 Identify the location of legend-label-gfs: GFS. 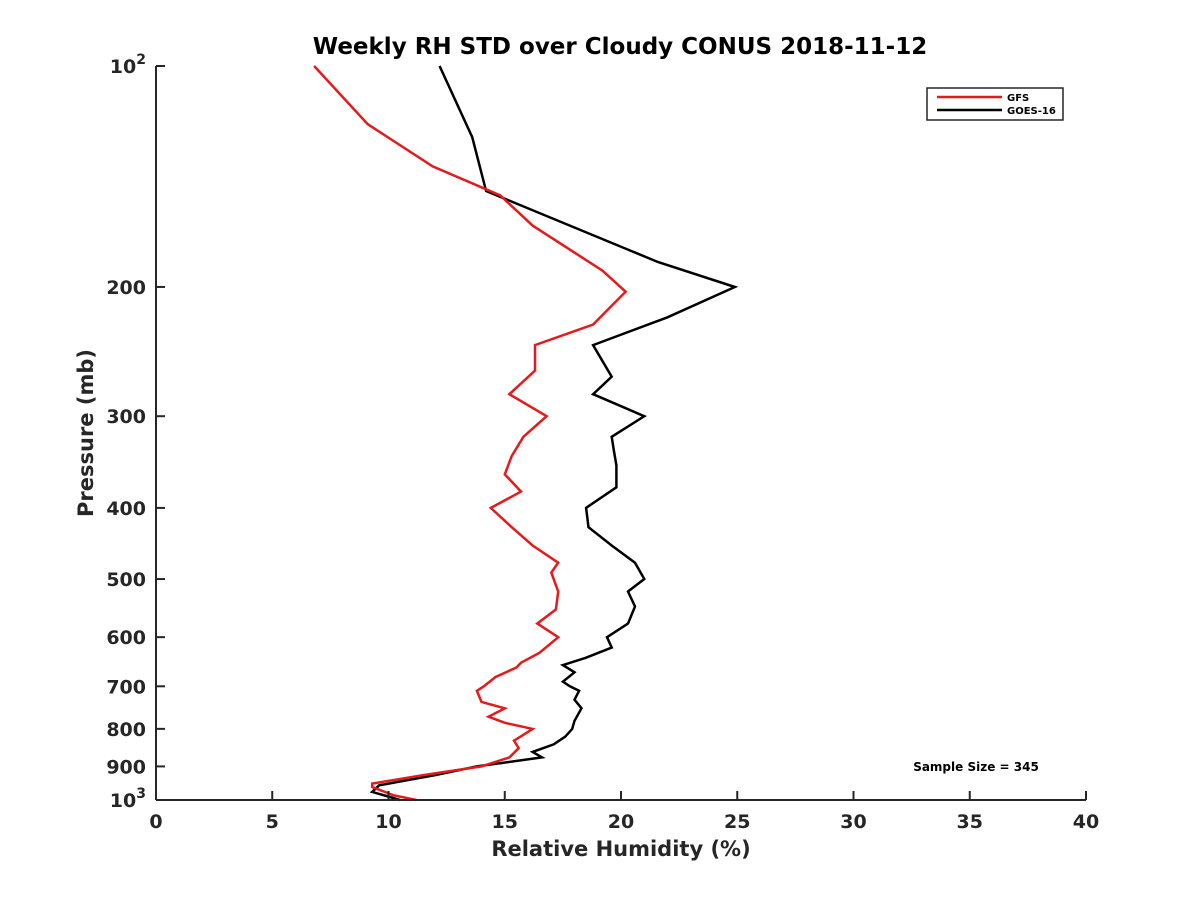
(1018, 98).